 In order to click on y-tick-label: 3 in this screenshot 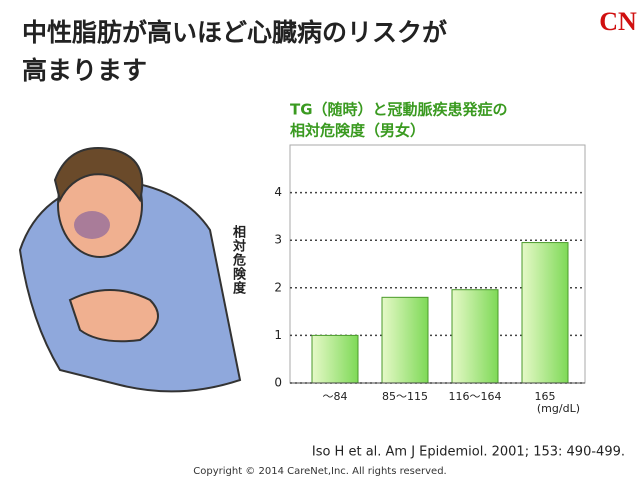, I will do `click(278, 240)`.